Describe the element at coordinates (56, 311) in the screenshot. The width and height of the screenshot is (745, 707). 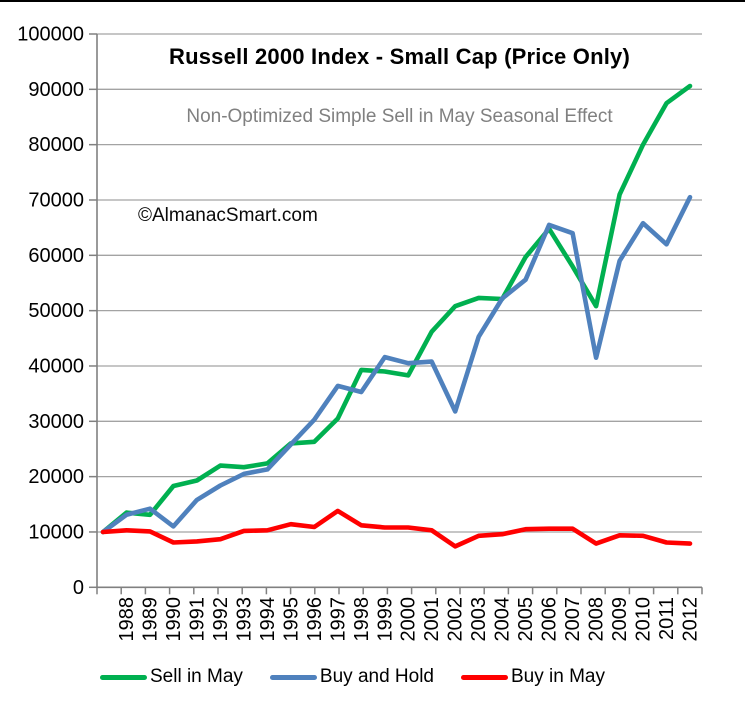
I see `y-axis-tick-label: 50000` at that location.